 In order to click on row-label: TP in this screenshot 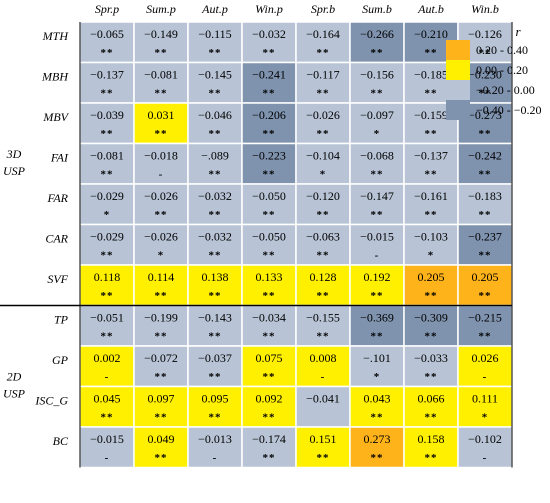, I will do `click(61, 320)`.